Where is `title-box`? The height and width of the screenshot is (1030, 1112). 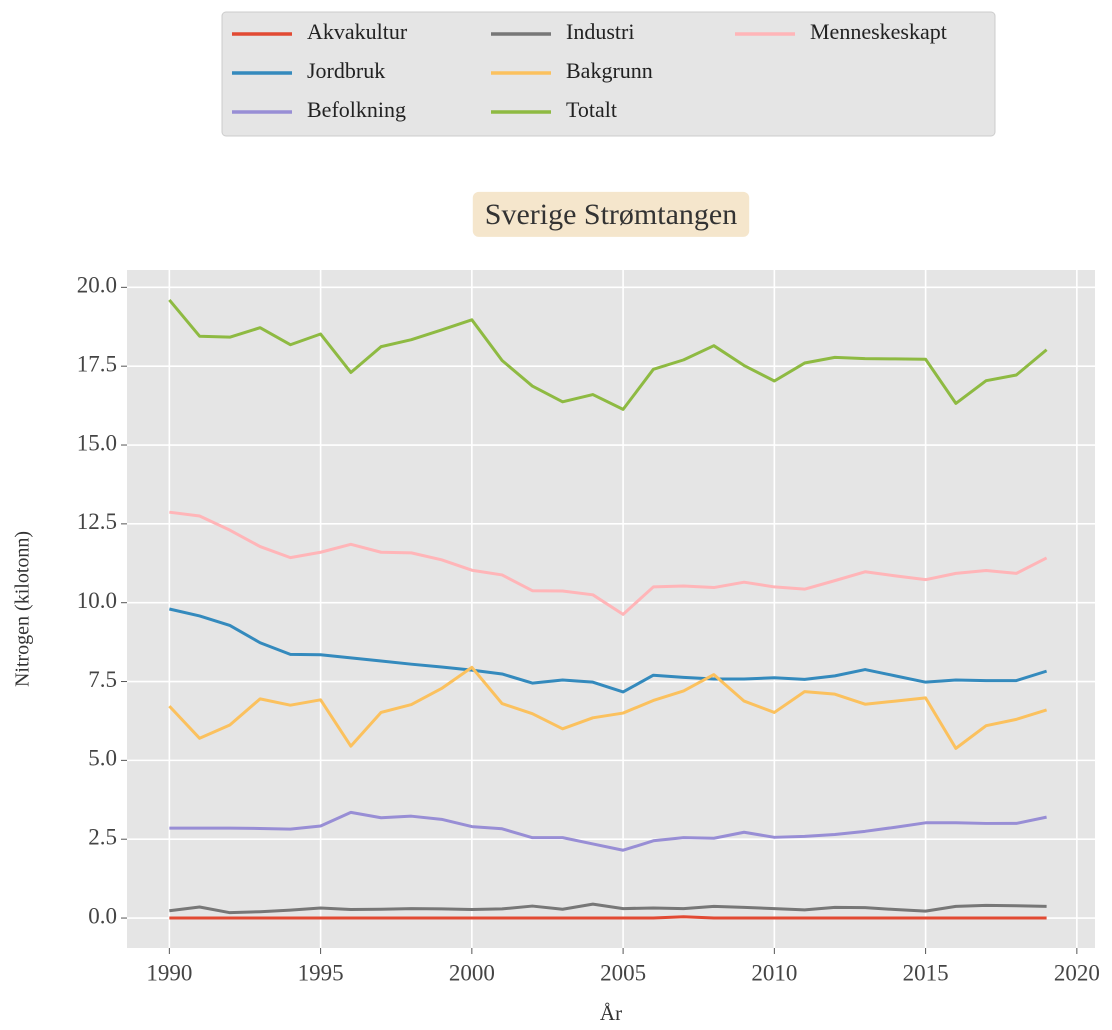
title-box is located at coordinates (611, 214).